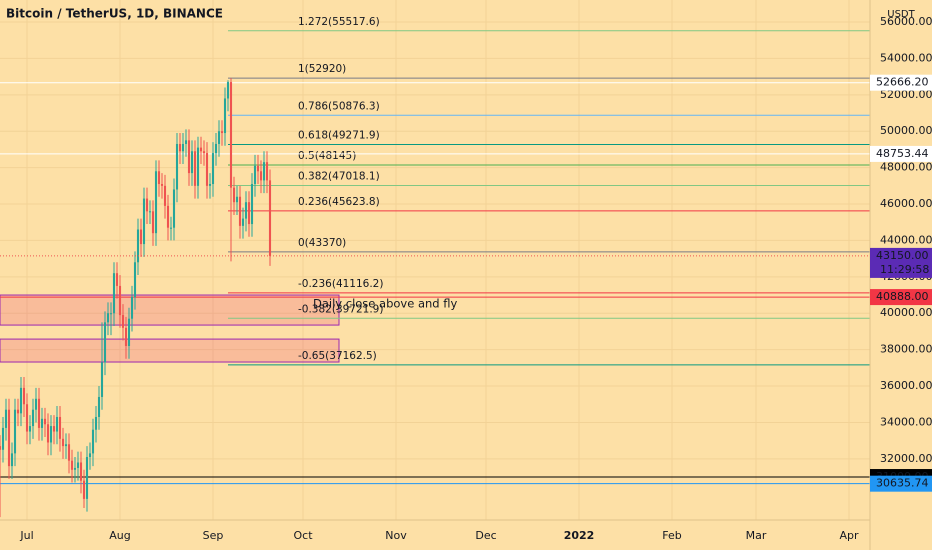 The height and width of the screenshot is (550, 932). I want to click on y-tick-label: 32000.00, so click(906, 458).